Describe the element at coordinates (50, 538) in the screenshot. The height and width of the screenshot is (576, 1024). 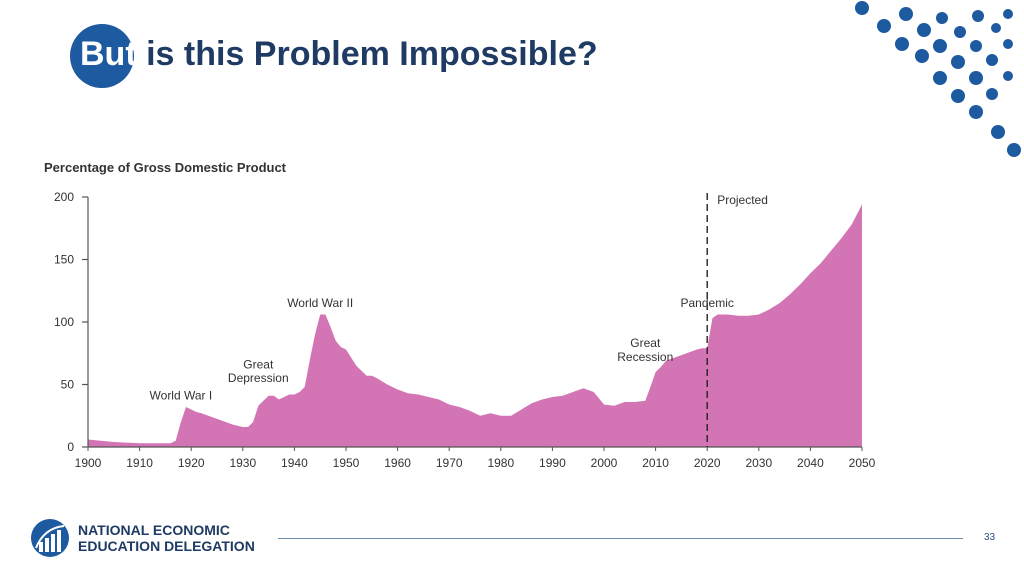
I see `need-logo-icon` at that location.